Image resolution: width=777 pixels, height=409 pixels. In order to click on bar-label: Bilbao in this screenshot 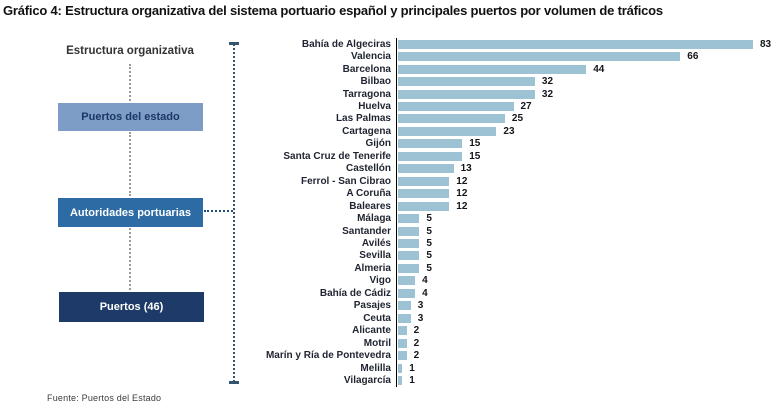, I will do `click(375, 82)`.